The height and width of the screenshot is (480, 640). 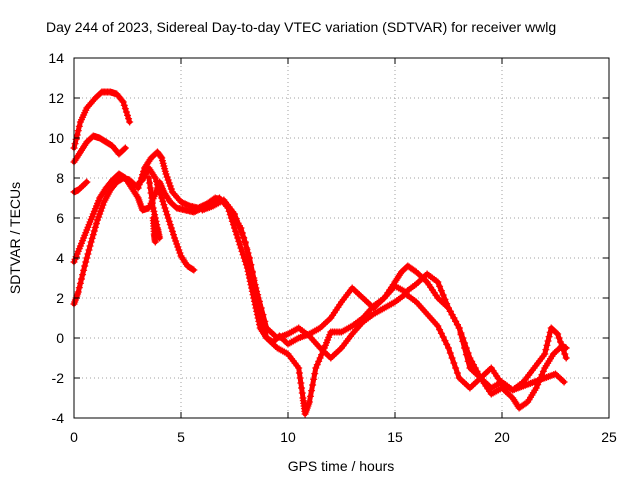 What do you see at coordinates (60, 178) in the screenshot?
I see `y-tick-label: 8` at bounding box center [60, 178].